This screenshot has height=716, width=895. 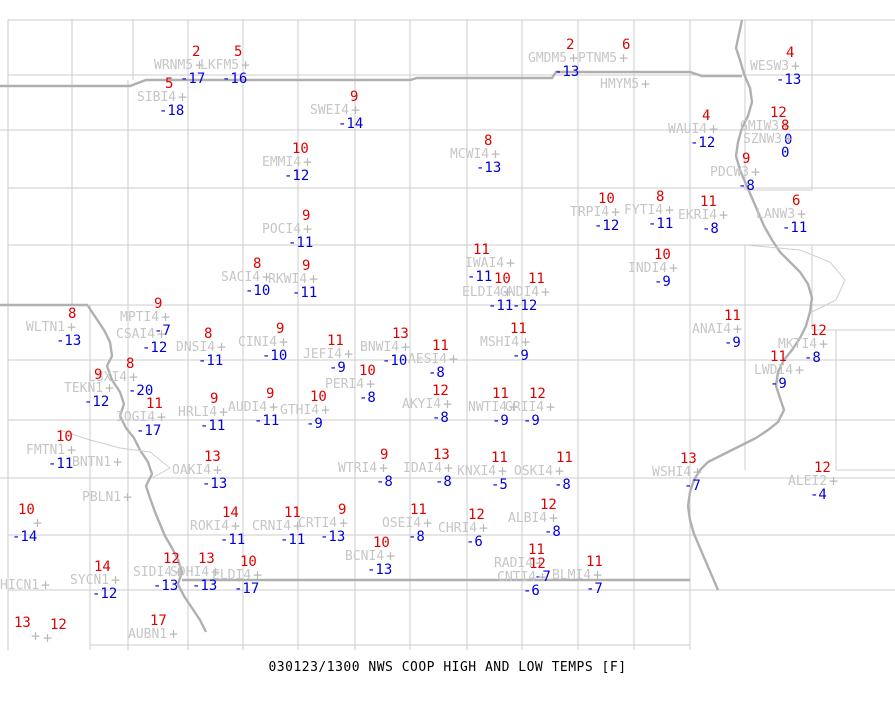 What do you see at coordinates (763, 139) in the screenshot?
I see `station-id-label: SZNW3` at bounding box center [763, 139].